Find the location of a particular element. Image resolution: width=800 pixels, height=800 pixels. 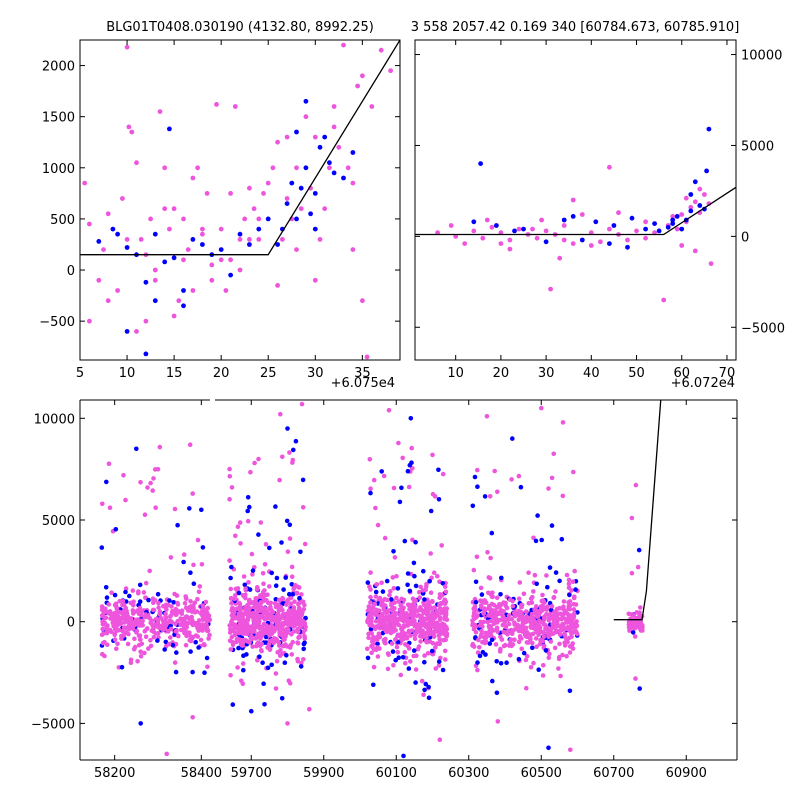

zoom-xtick-label: 25 is located at coordinates (268, 373).